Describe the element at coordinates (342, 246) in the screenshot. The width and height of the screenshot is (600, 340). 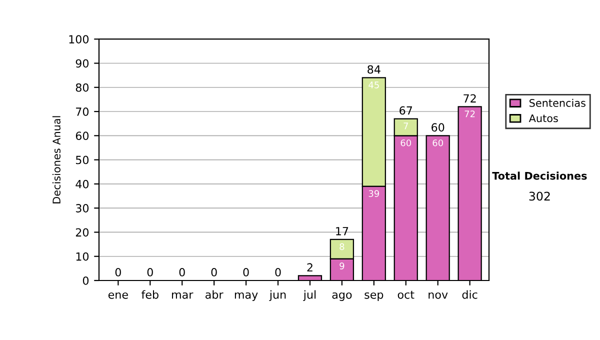
I see `data-label: 8` at that location.